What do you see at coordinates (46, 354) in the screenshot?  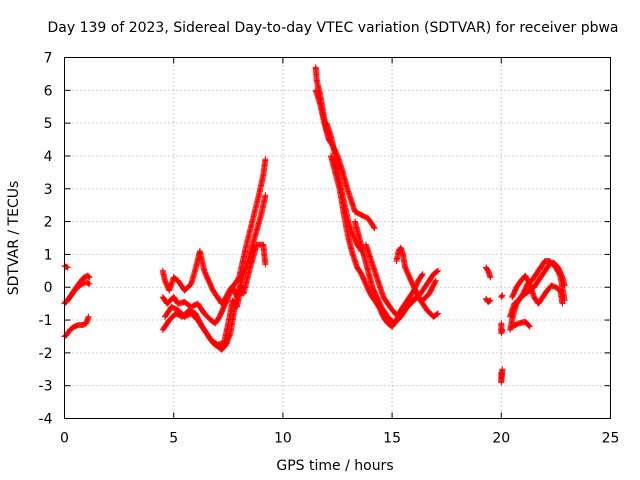 I see `y-tick-label: -2` at bounding box center [46, 354].